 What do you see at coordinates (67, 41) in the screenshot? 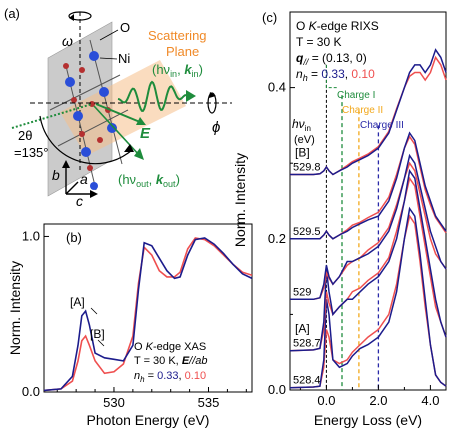
I see `omega-label: ω` at bounding box center [67, 41].